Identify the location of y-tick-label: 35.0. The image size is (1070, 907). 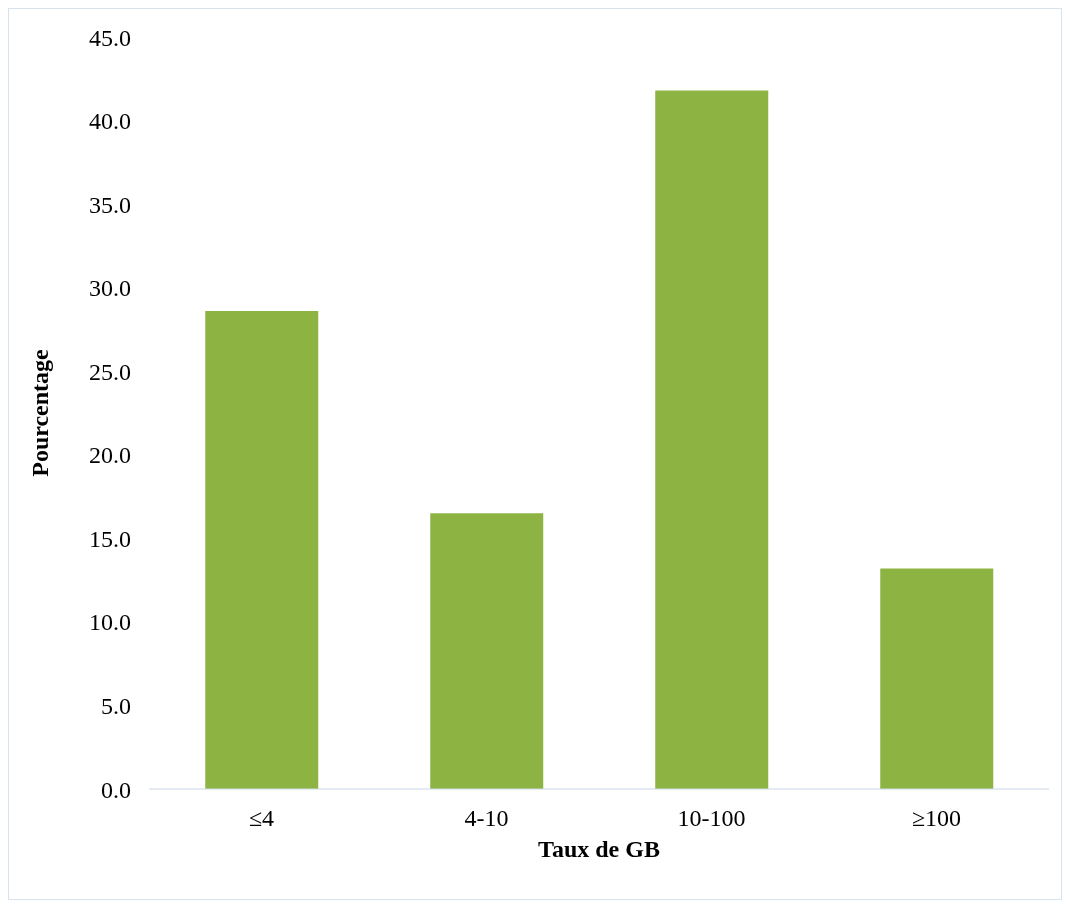
(110, 204).